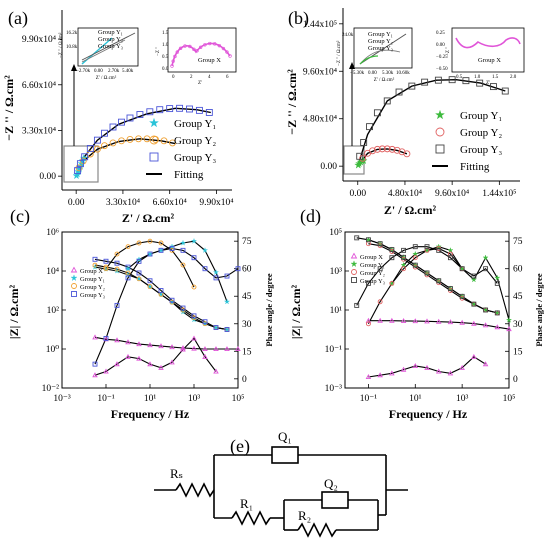  I want to click on chart-d-ytick-label-2: 10¹, so click(336, 311).